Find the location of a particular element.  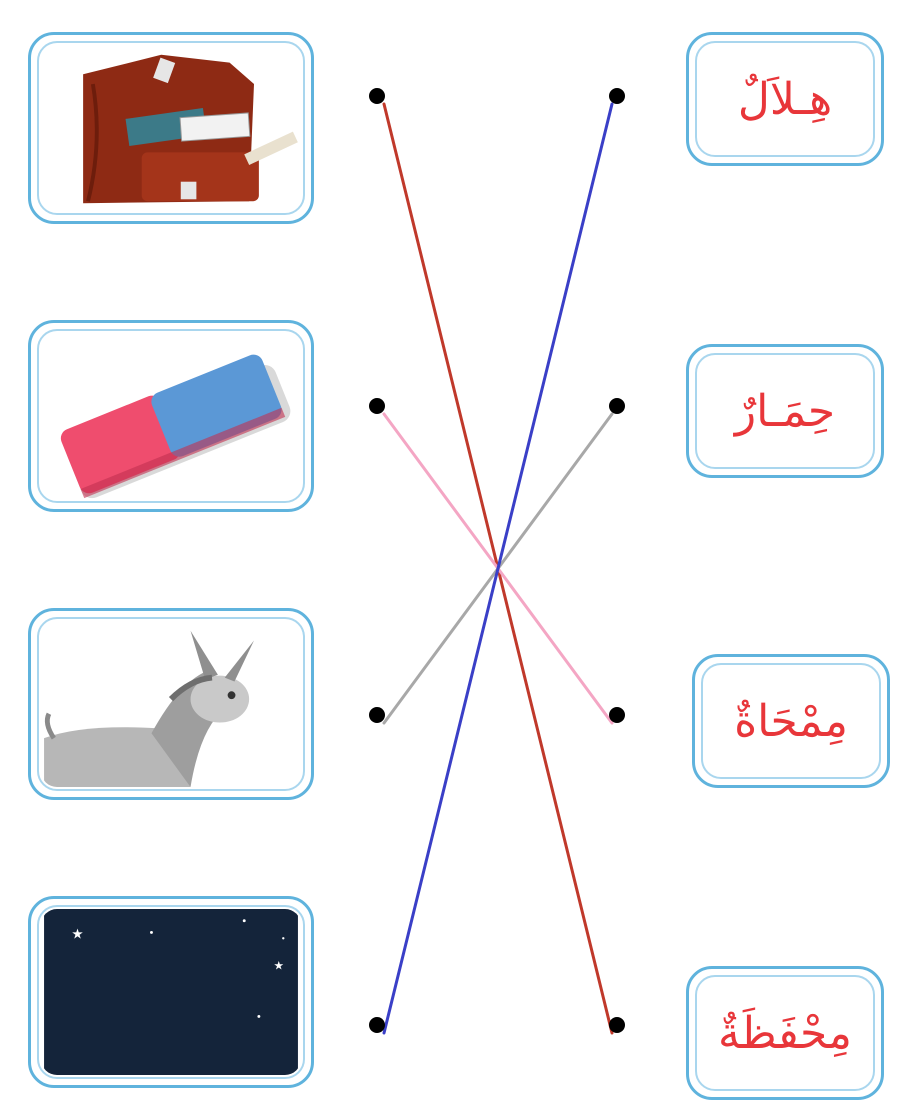

left-dot-moon is located at coordinates (377, 1025).